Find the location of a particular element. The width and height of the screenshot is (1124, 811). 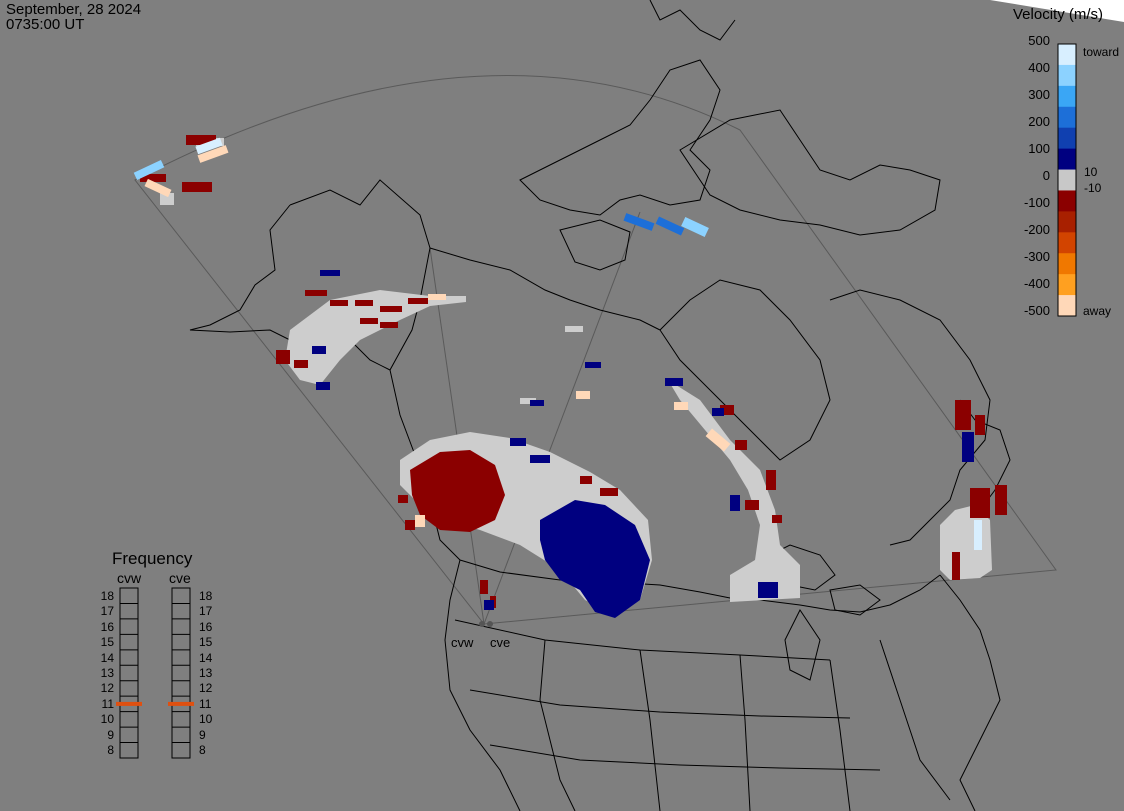

velocity-colorbar is located at coordinates (1067, 180).